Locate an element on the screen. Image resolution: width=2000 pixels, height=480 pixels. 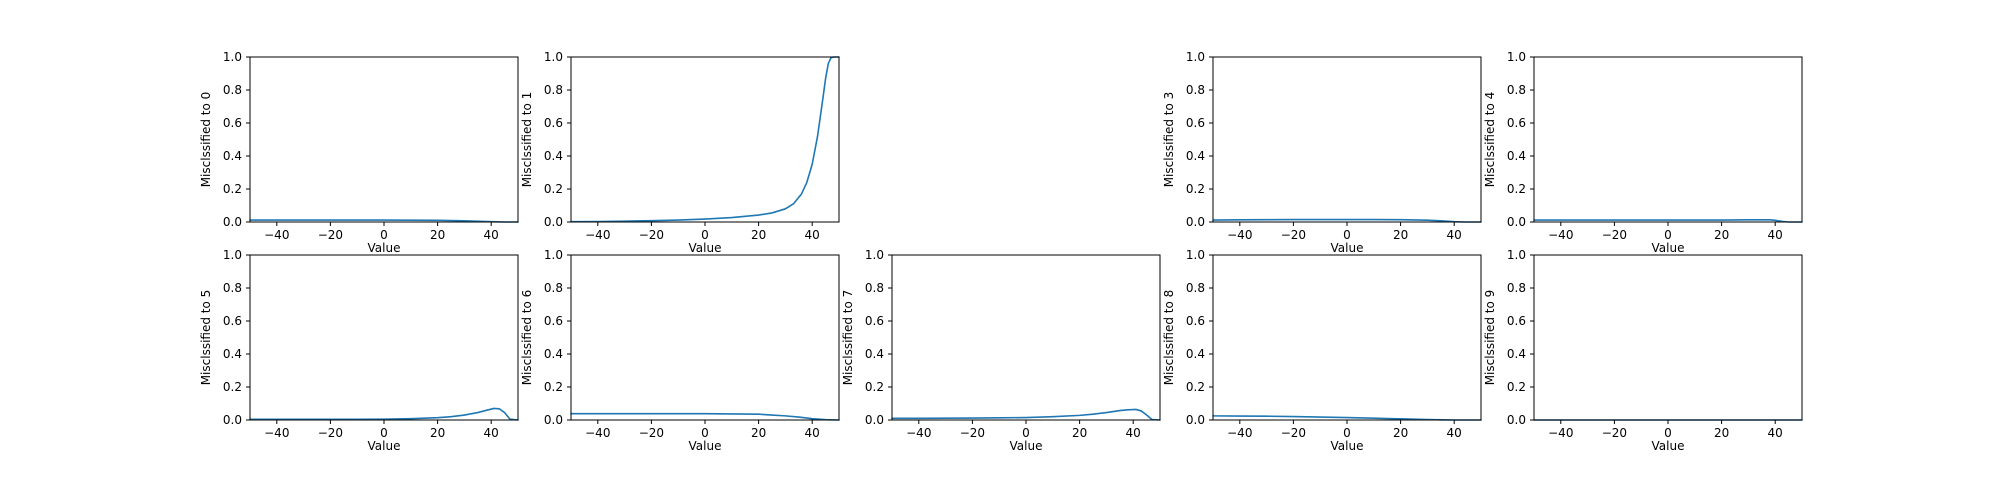
x-tick-label-8-2: 0 is located at coordinates (1347, 433).